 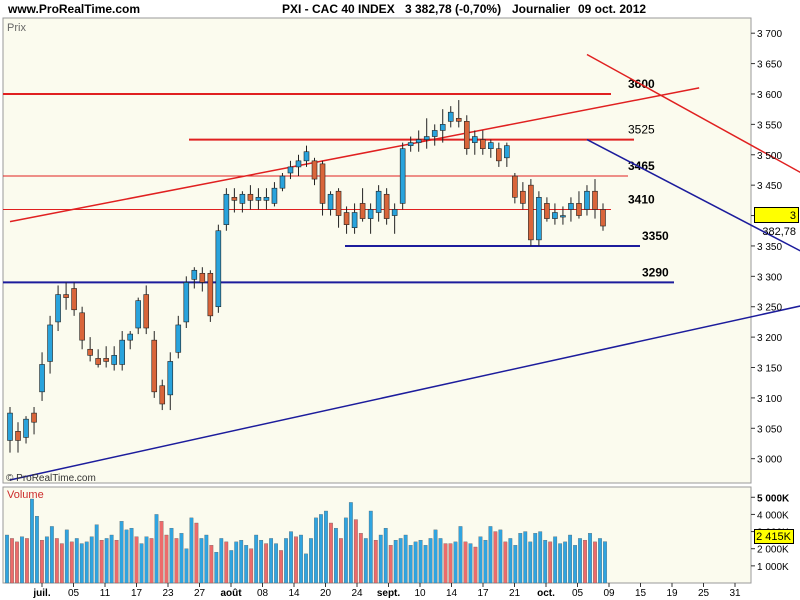 I want to click on price-tick-label: 3 350, so click(x=769, y=247).